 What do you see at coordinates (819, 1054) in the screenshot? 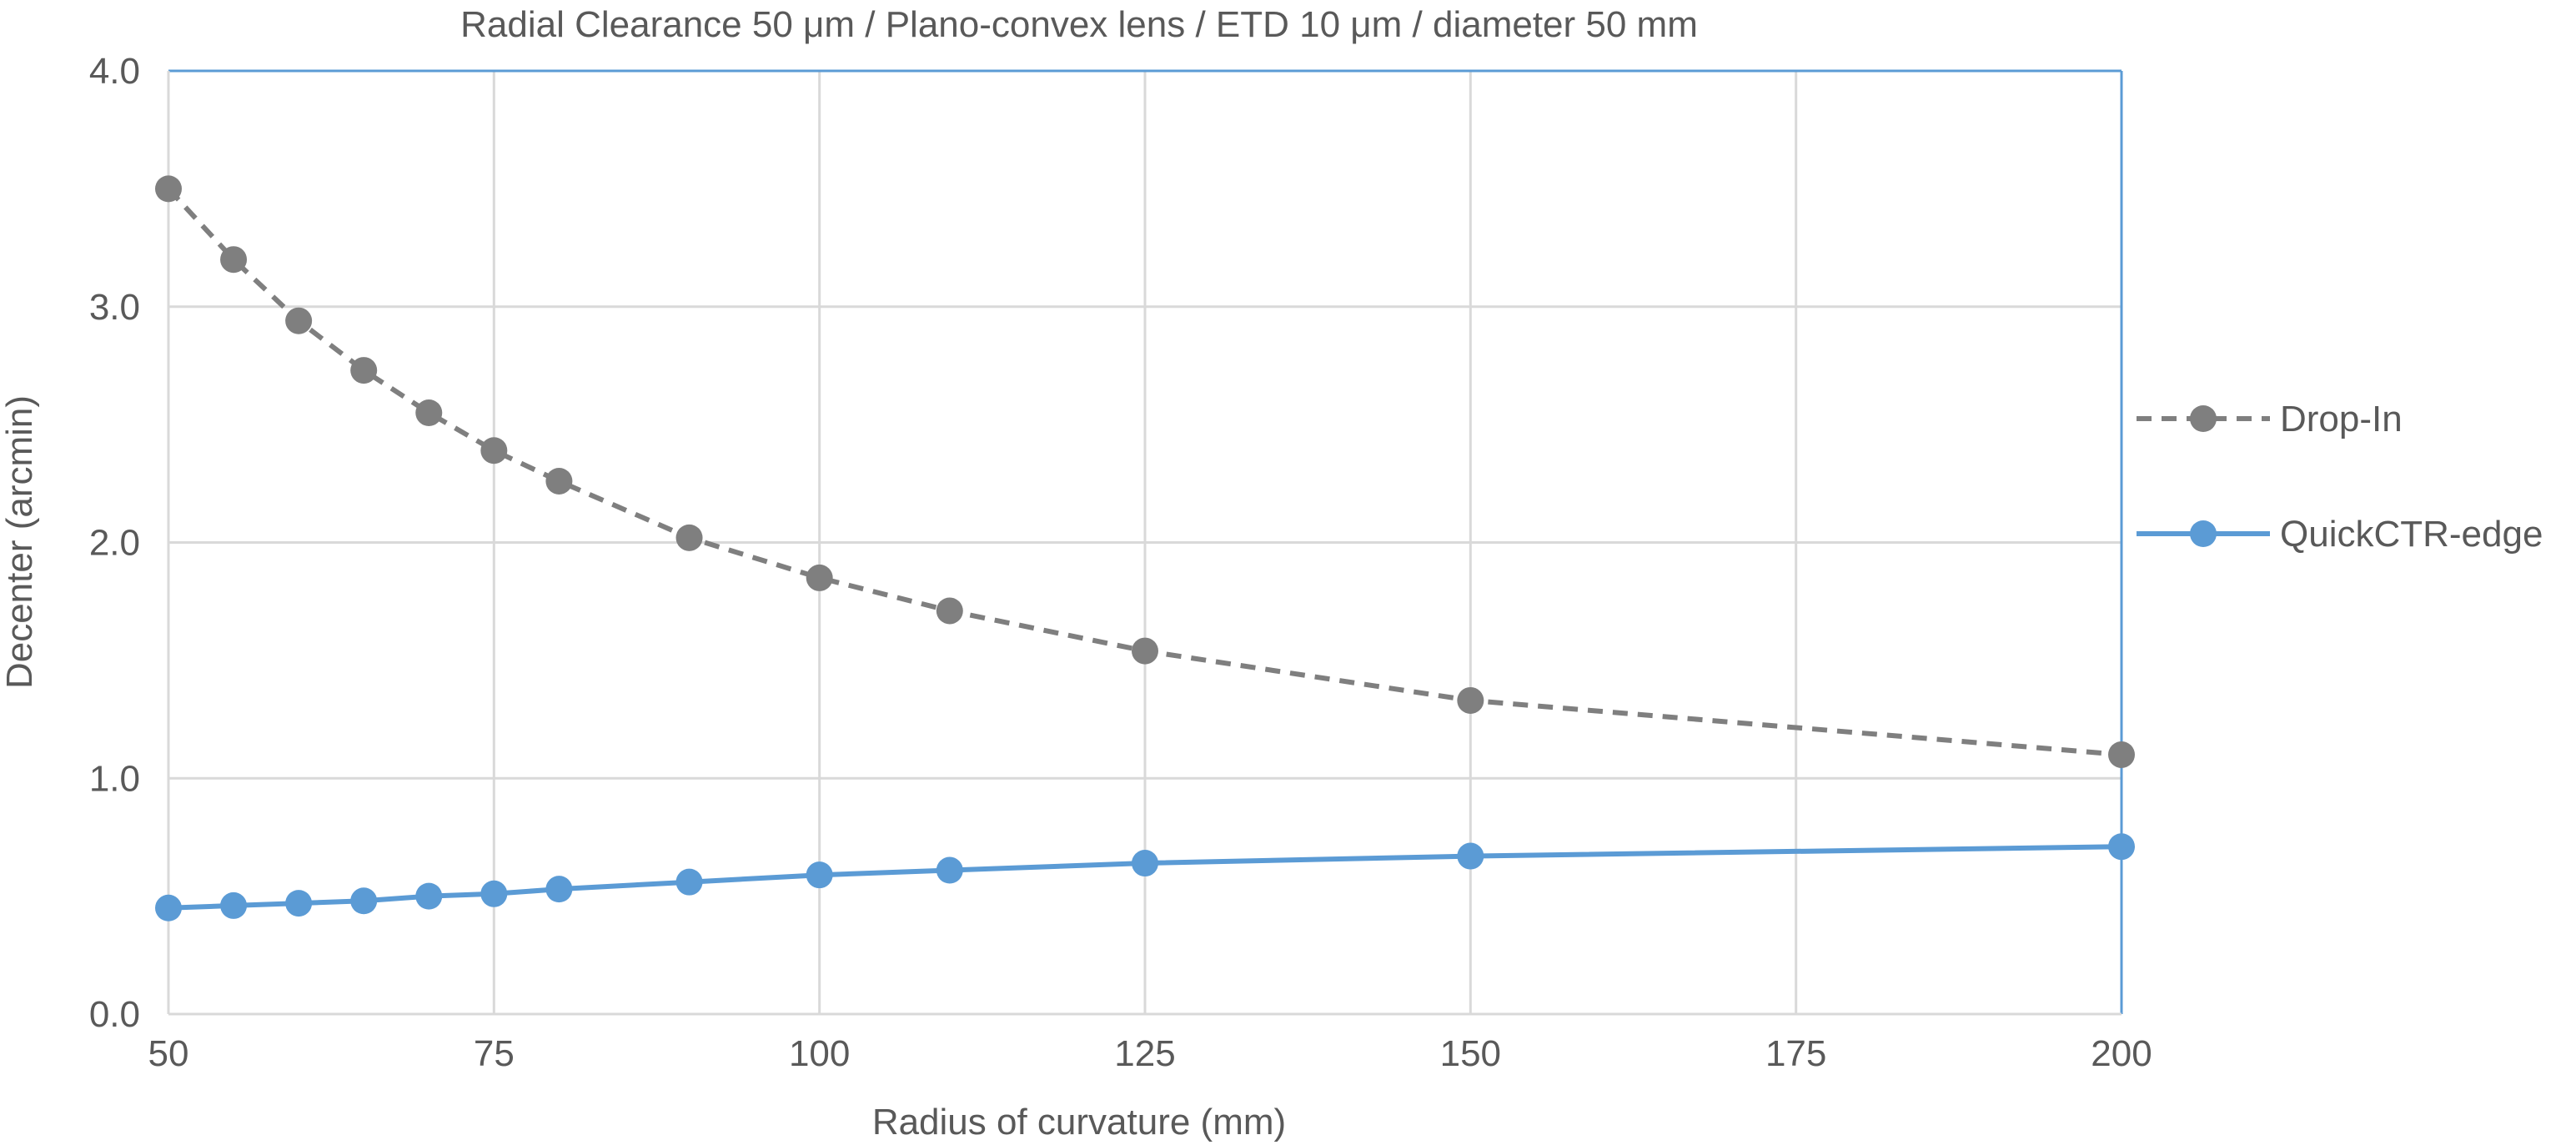
I see `x-tick-label: 100` at bounding box center [819, 1054].